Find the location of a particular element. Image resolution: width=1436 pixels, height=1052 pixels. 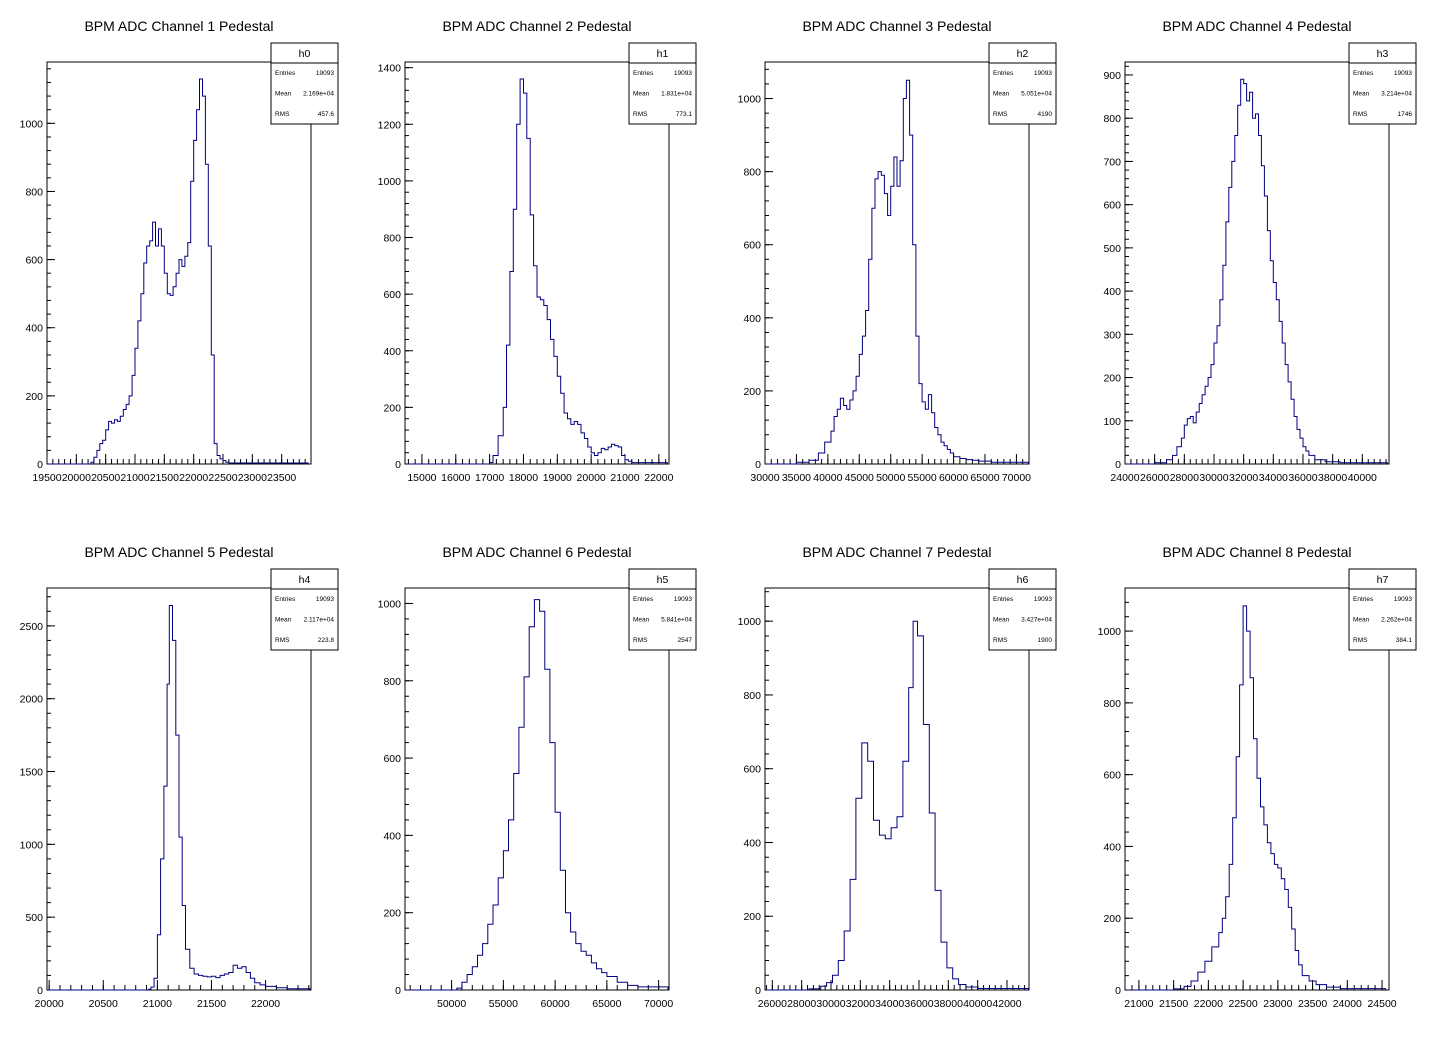

x-tick-label: 19500 is located at coordinates (46, 478).